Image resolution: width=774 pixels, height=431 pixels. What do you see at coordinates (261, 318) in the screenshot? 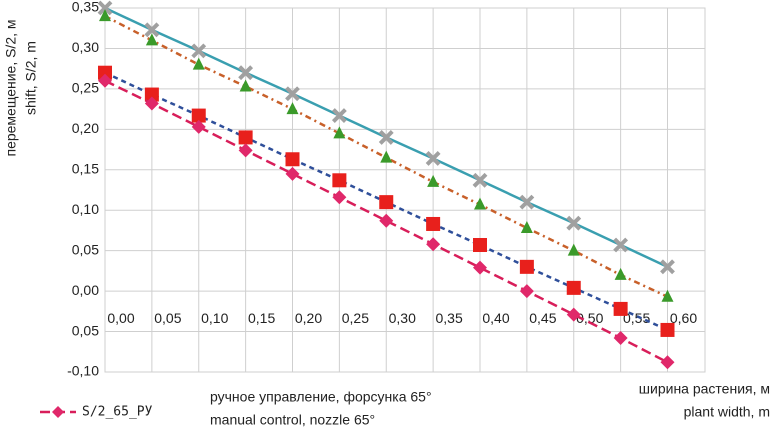
I see `x-tick-label: 0,15` at bounding box center [261, 318].